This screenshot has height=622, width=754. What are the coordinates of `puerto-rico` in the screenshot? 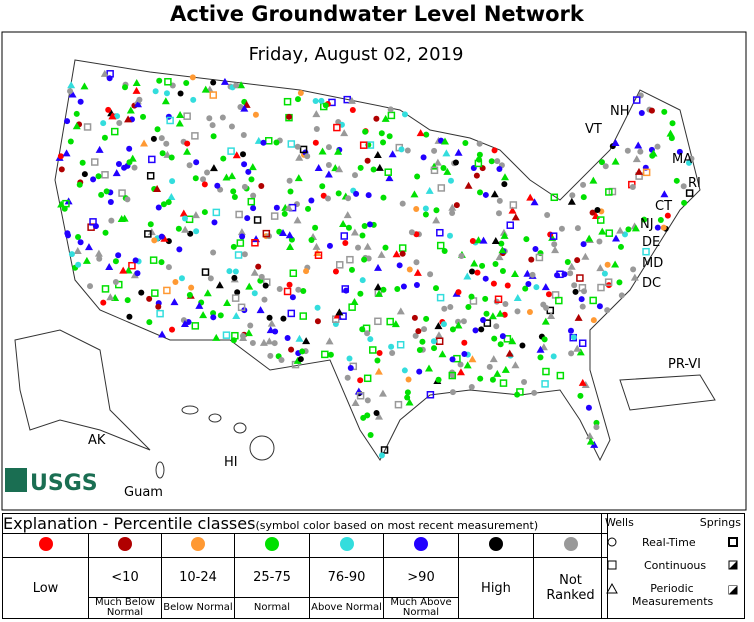 It's located at (667, 392).